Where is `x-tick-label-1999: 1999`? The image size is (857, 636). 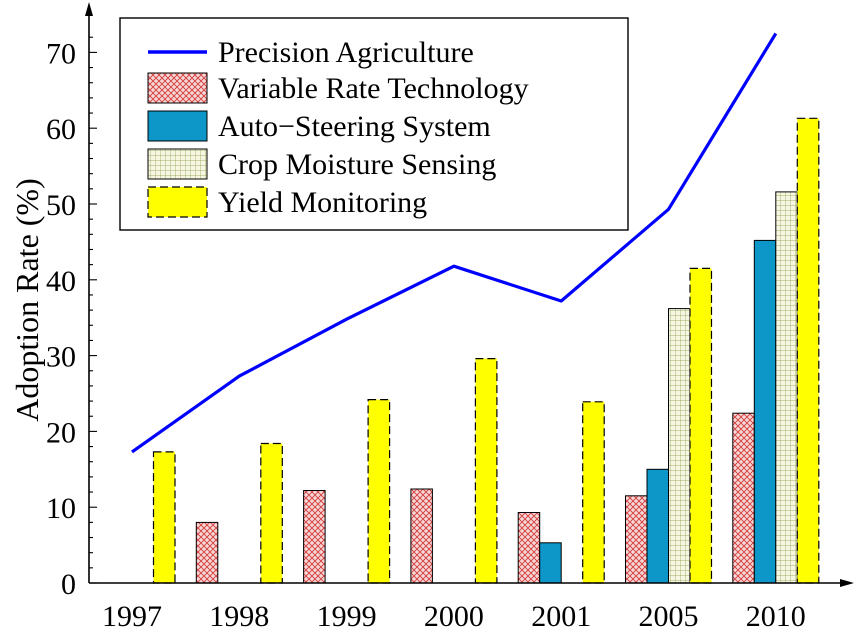
x-tick-label-1999: 1999 is located at coordinates (347, 616).